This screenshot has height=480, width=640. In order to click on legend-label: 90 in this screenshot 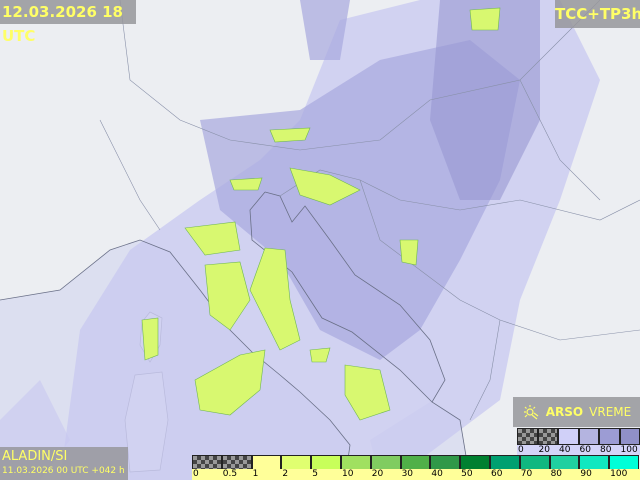, I will do `click(586, 474)`.